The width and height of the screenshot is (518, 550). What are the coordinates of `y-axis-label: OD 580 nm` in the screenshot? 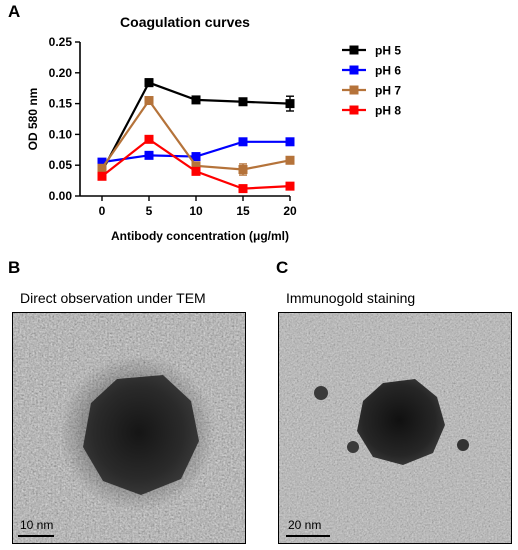 It's located at (33, 119).